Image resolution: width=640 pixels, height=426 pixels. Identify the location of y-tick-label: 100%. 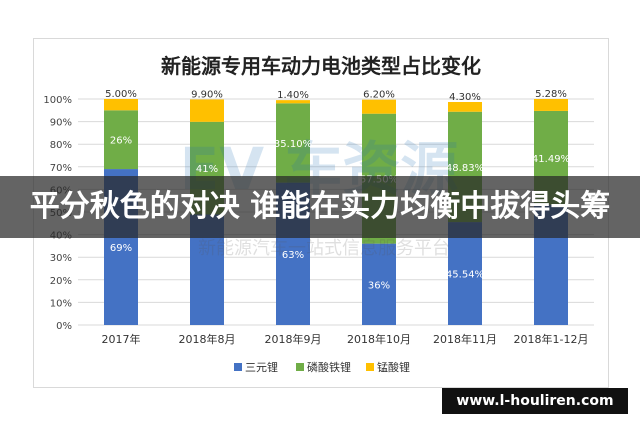
(57, 100).